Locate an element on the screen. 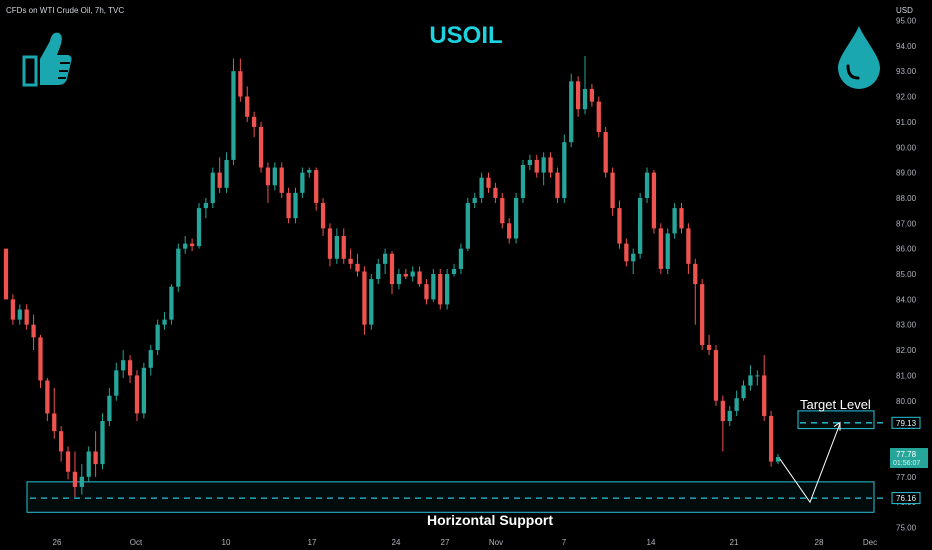 The height and width of the screenshot is (550, 932). x-tick-label: 27 is located at coordinates (445, 542).